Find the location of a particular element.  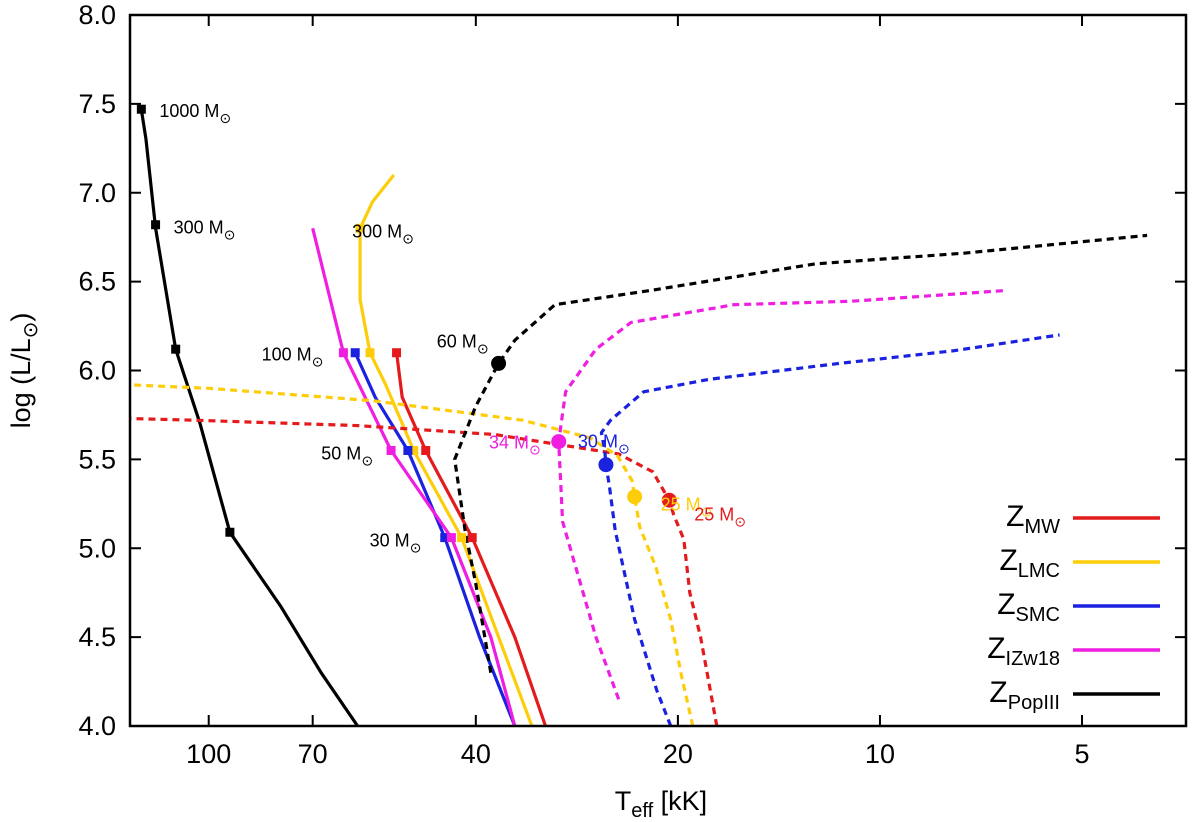

y-tick-label: 5.0 is located at coordinates (97, 548).